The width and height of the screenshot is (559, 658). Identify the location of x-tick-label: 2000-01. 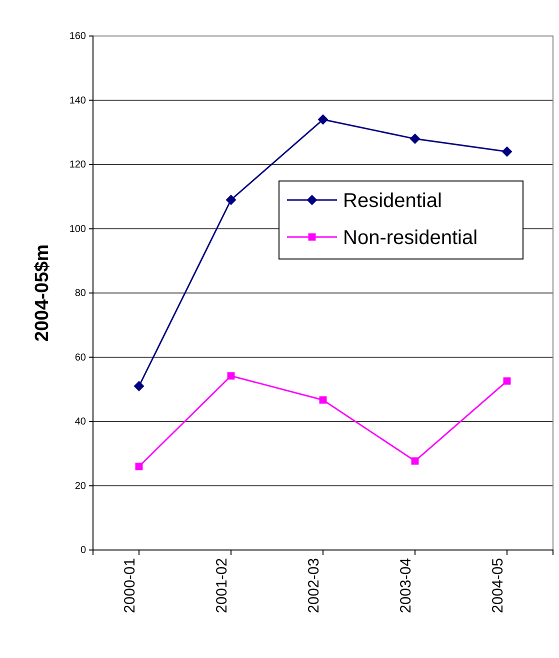
(130, 586).